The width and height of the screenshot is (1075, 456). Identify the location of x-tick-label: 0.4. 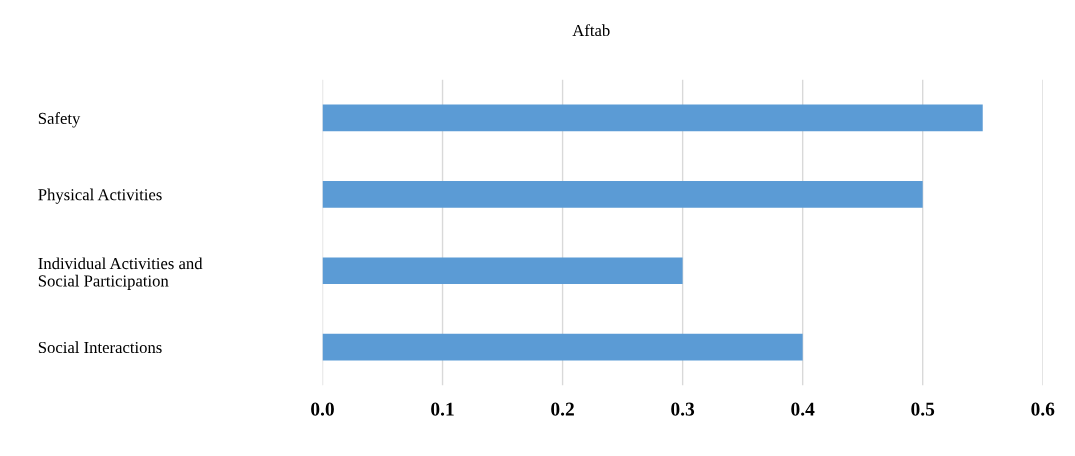
(803, 409).